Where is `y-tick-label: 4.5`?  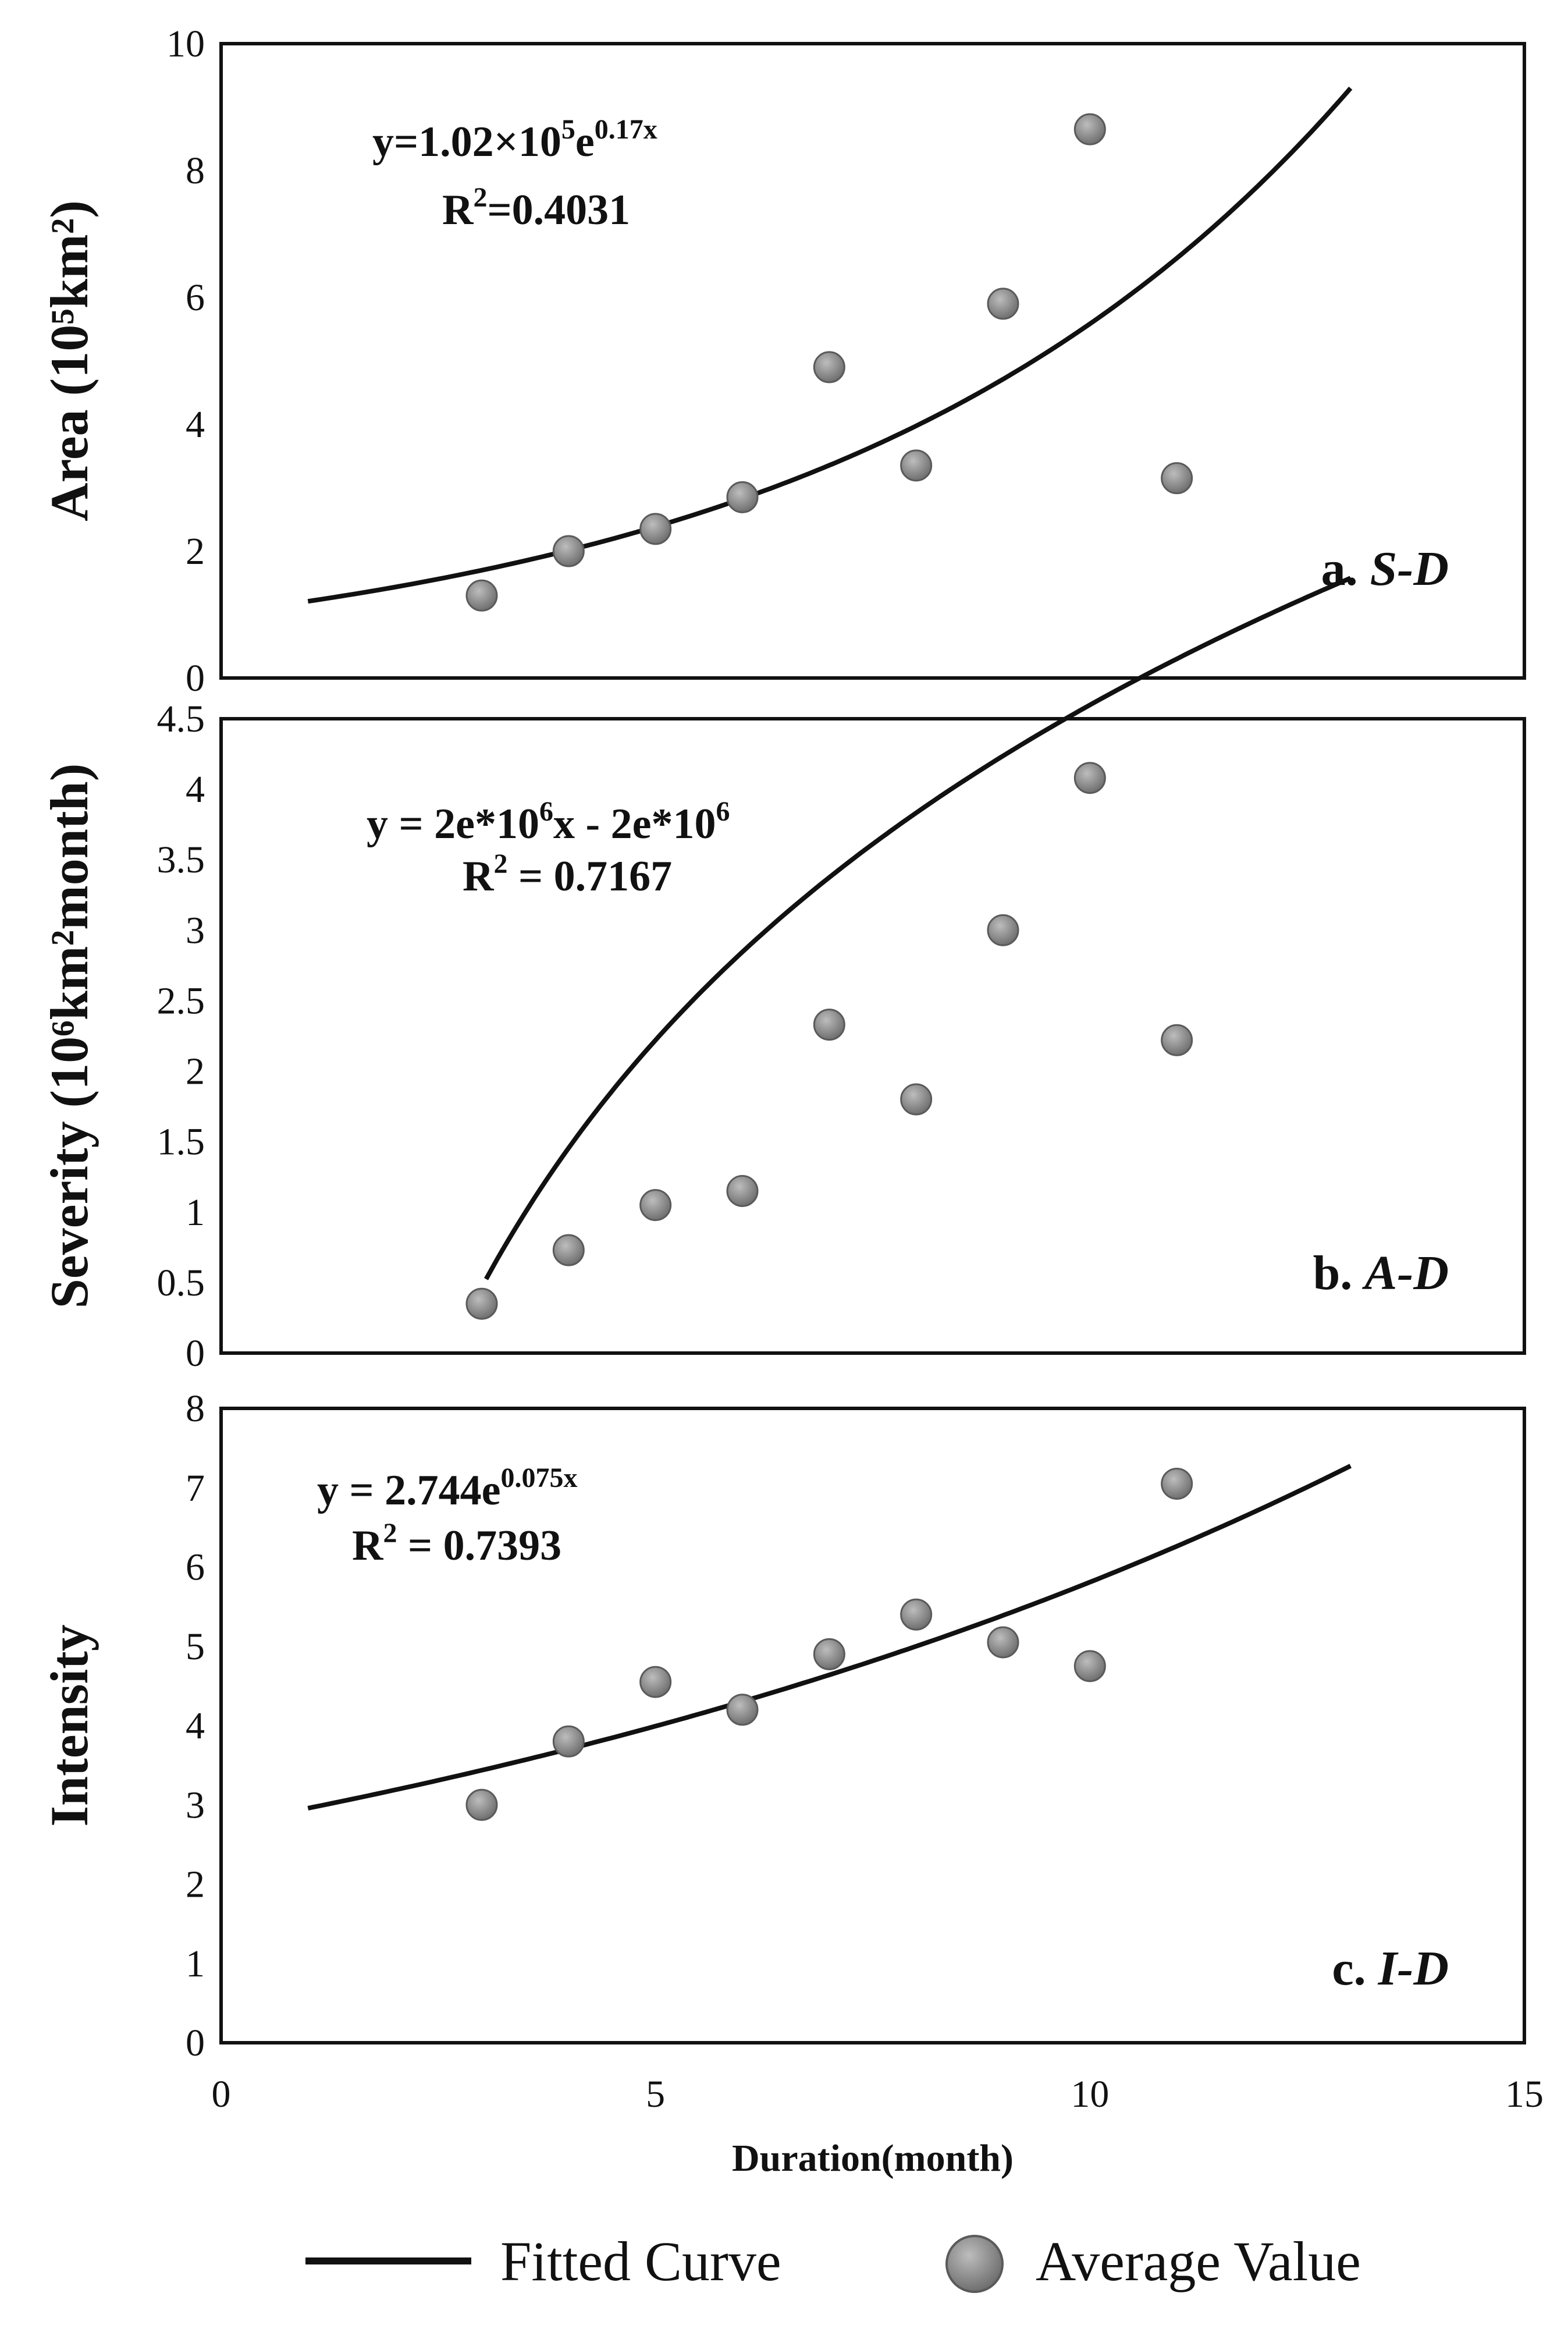 y-tick-label: 4.5 is located at coordinates (181, 719).